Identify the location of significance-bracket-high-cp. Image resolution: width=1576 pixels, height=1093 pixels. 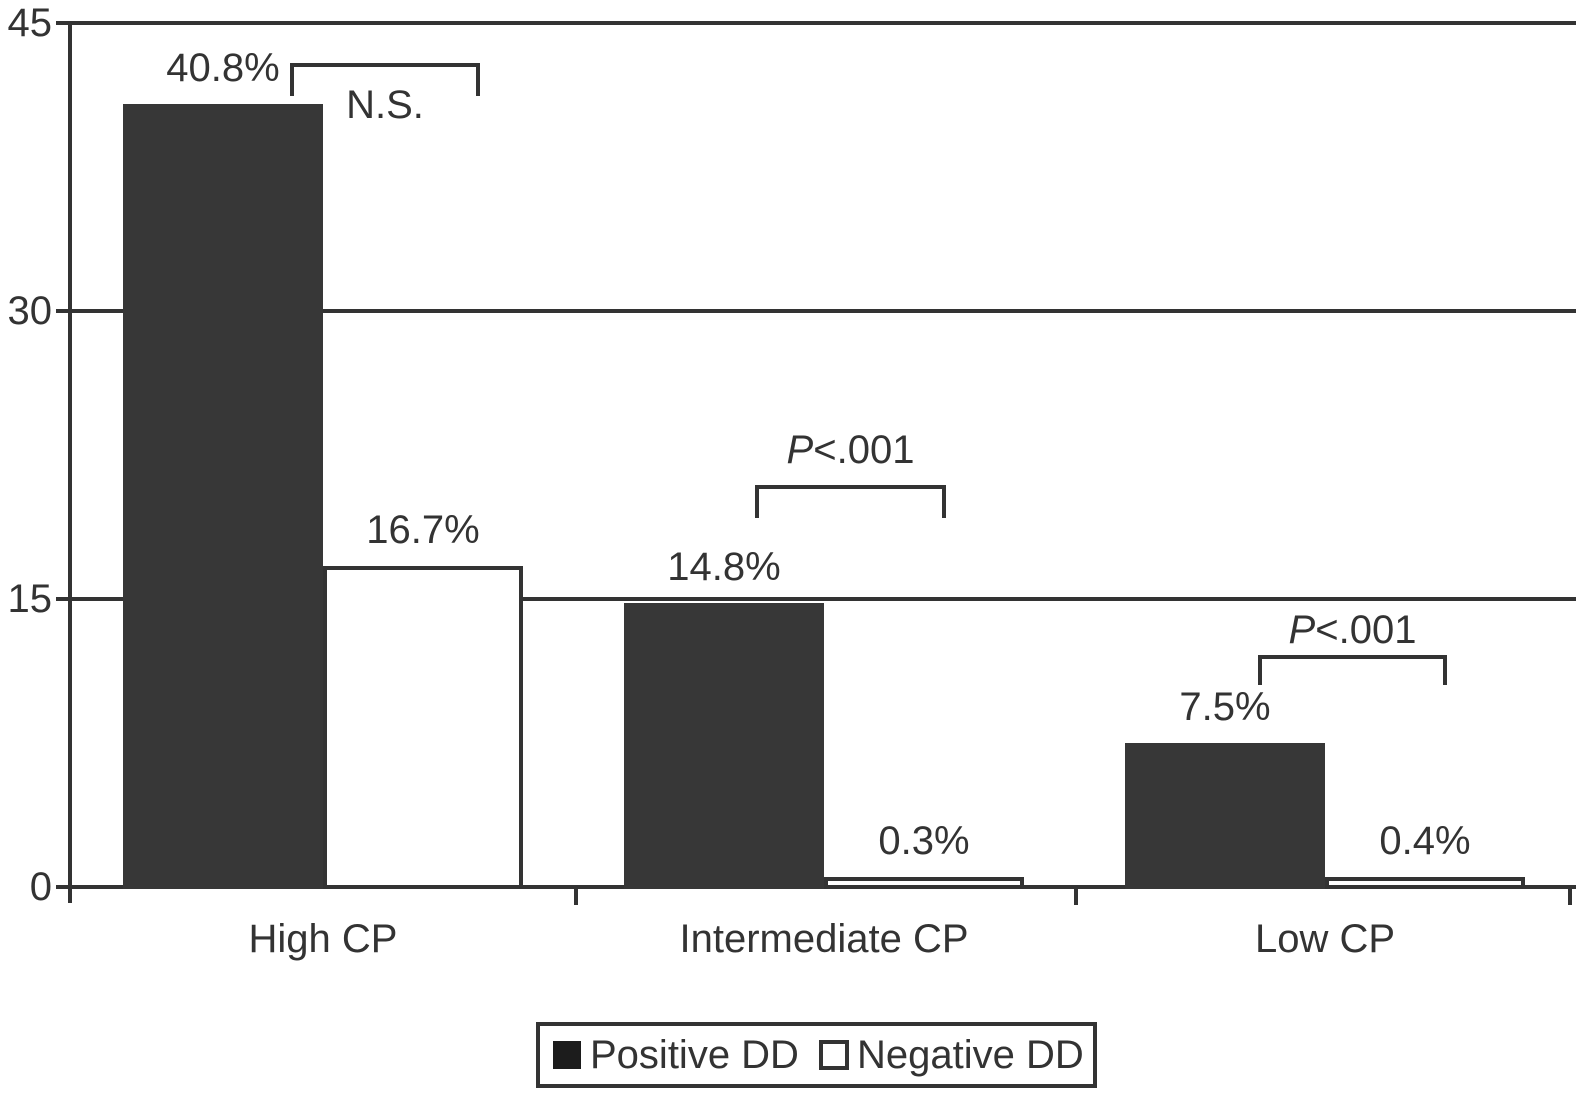
(385, 79).